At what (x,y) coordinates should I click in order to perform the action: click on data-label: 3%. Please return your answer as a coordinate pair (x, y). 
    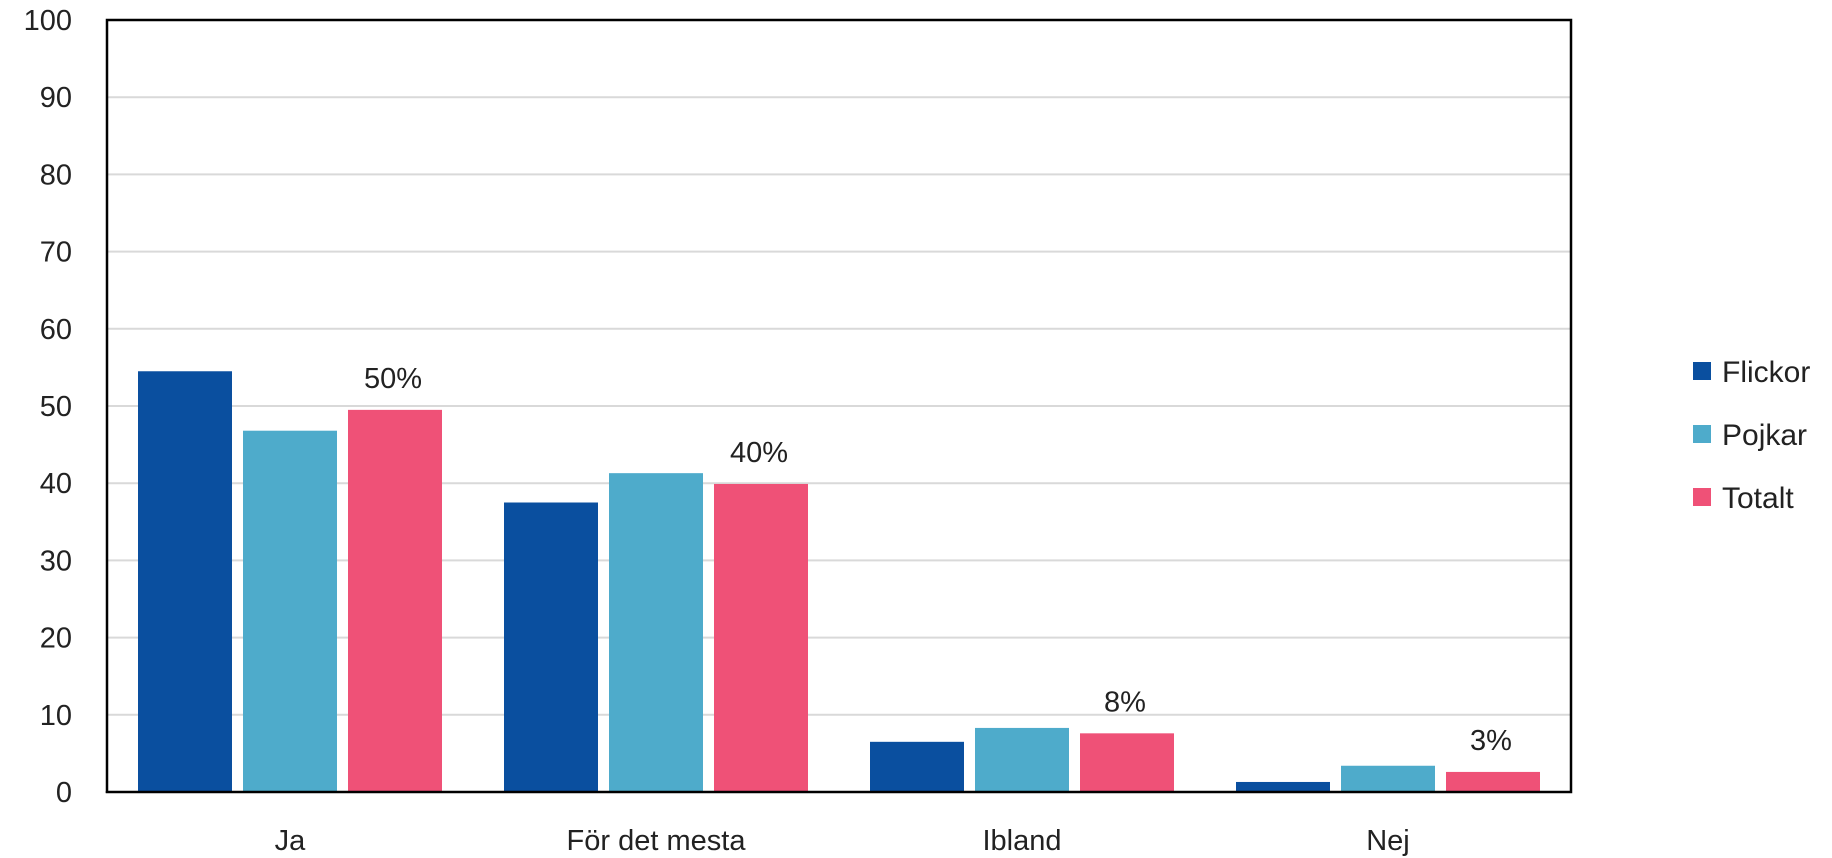
    Looking at the image, I should click on (1491, 741).